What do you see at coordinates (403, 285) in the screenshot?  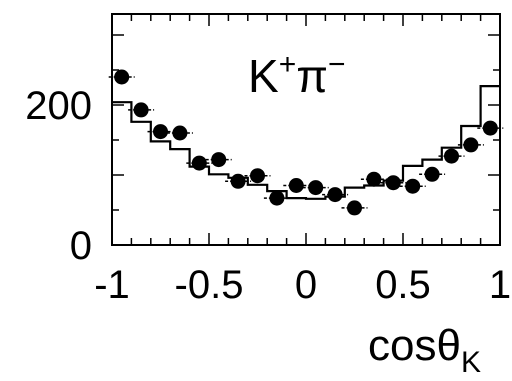 I see `x-tick-label: 0.5` at bounding box center [403, 285].